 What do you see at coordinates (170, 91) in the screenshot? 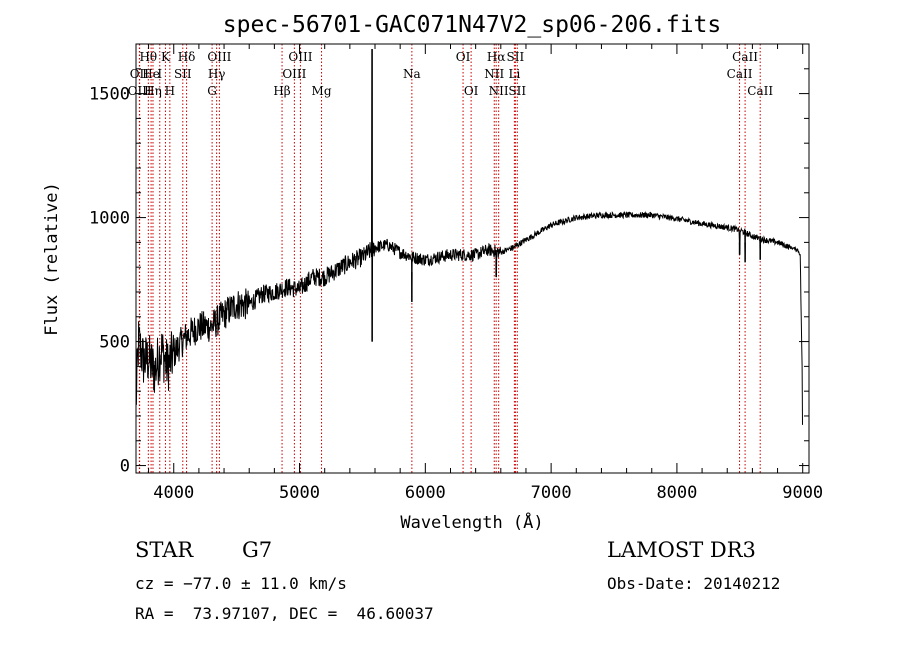
I see `line-label: H` at bounding box center [170, 91].